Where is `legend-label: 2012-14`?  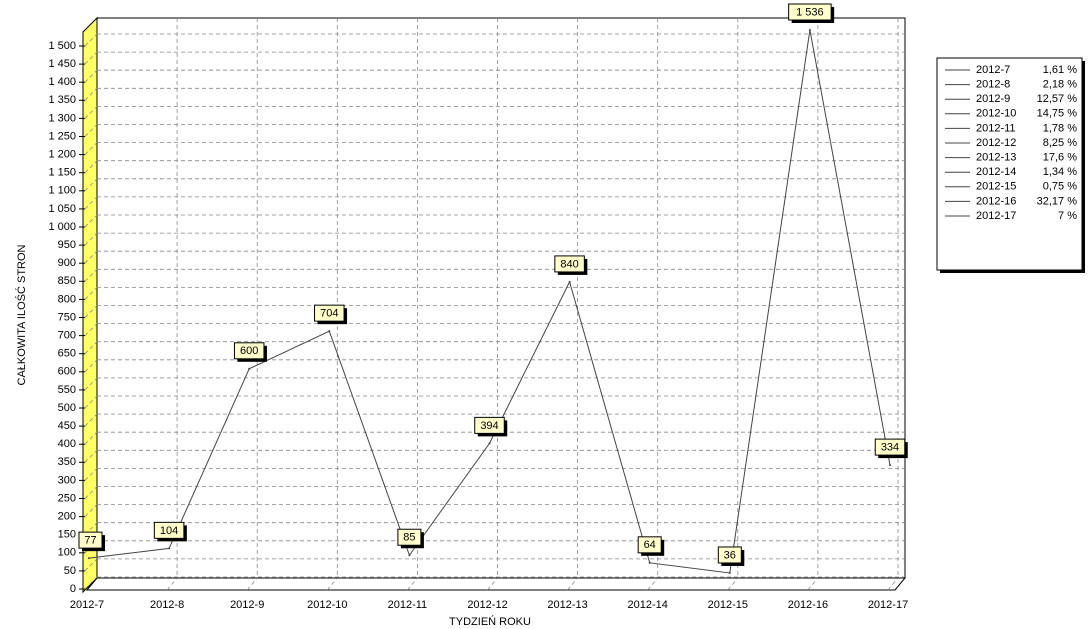
legend-label: 2012-14 is located at coordinates (996, 172).